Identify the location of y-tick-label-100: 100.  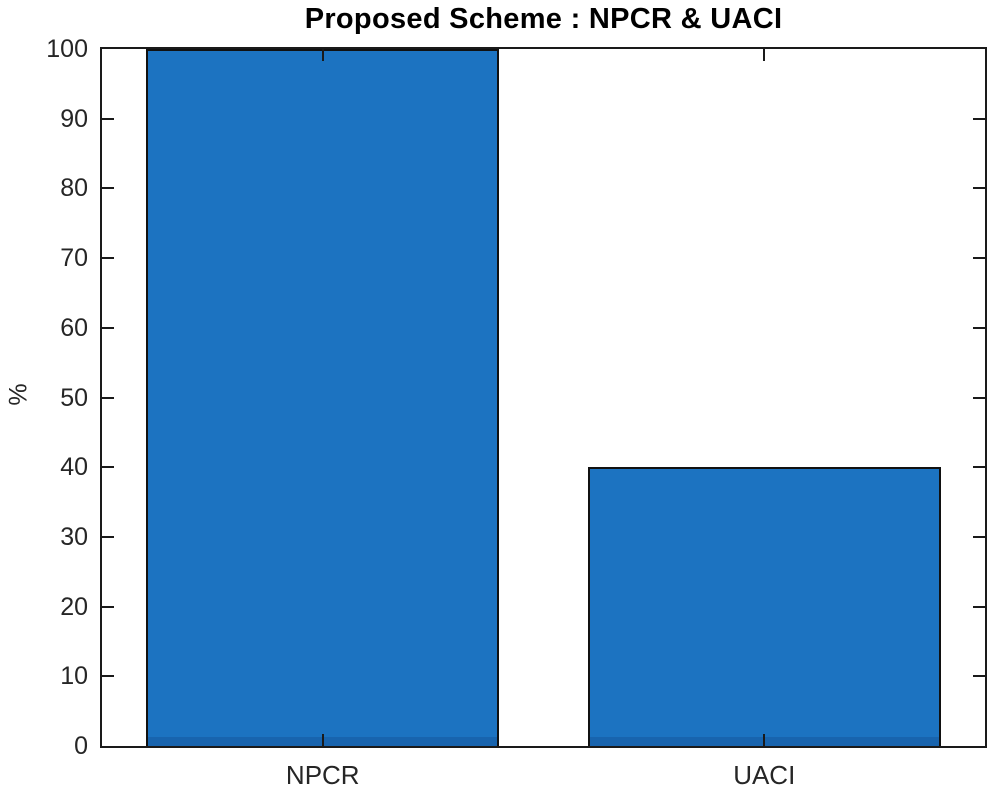
(67, 49).